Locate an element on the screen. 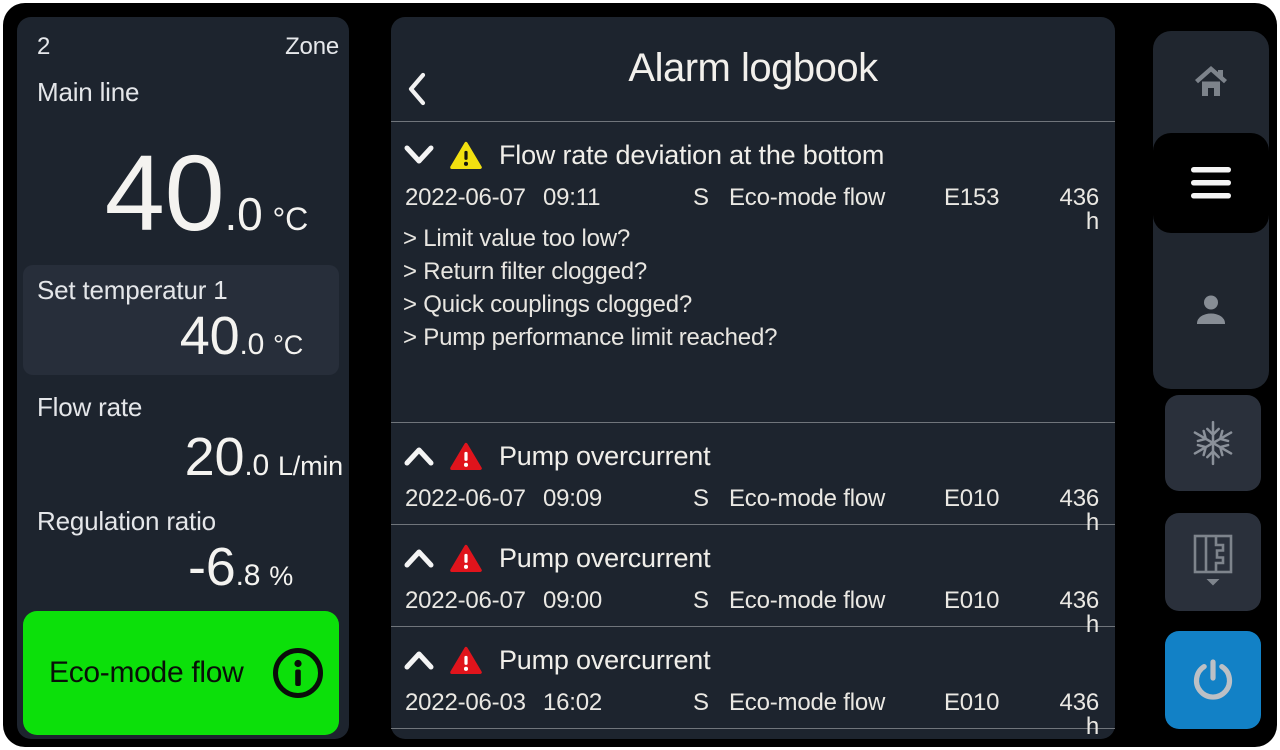 The height and width of the screenshot is (750, 1280). main-line-label: Main line is located at coordinates (88, 92).